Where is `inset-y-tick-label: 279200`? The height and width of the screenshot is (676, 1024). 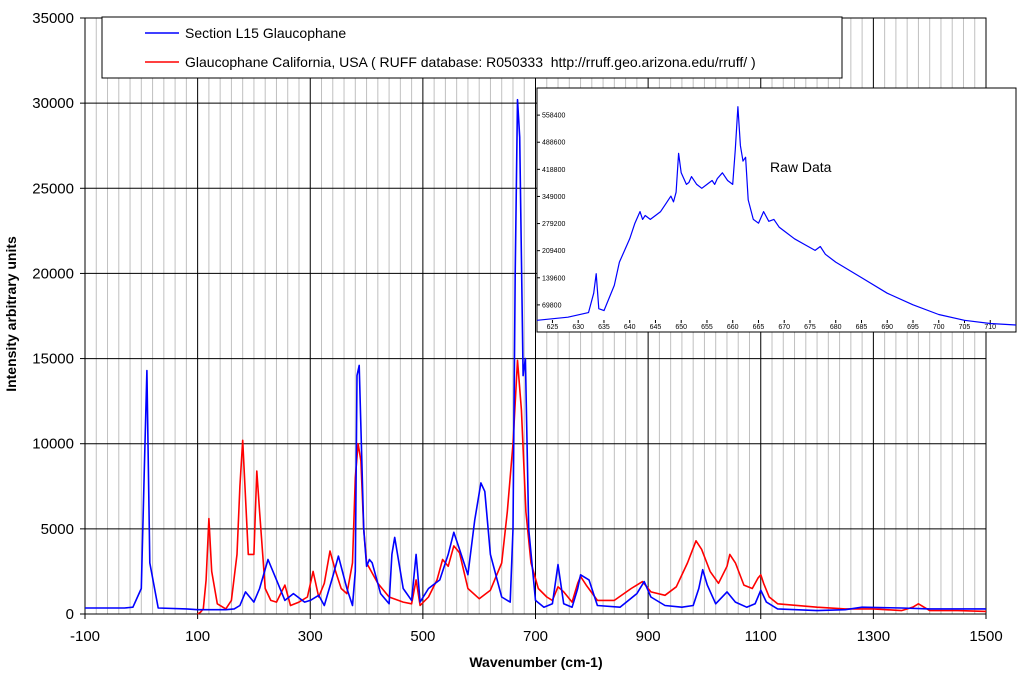
inset-y-tick-label: 279200 is located at coordinates (553, 224).